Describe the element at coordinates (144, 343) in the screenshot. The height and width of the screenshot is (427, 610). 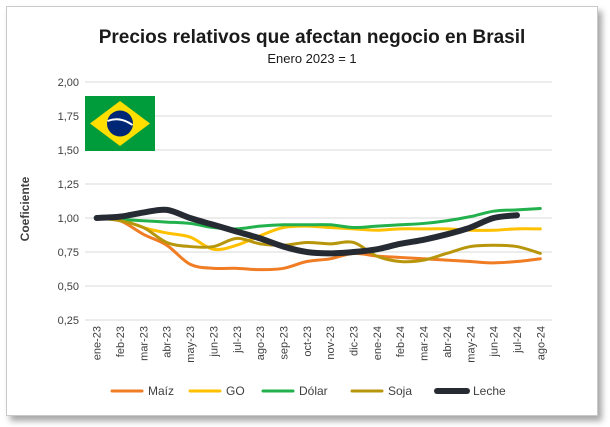
I see `x-tick-label: mar-23` at that location.